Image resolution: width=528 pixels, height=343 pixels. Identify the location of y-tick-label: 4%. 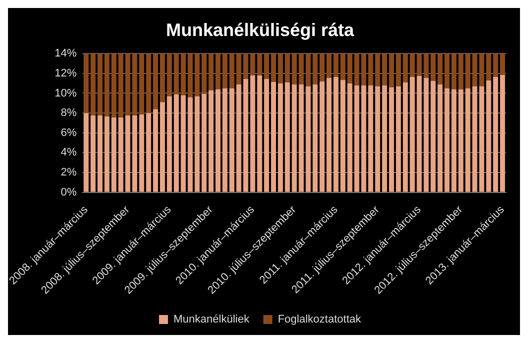
(68, 152).